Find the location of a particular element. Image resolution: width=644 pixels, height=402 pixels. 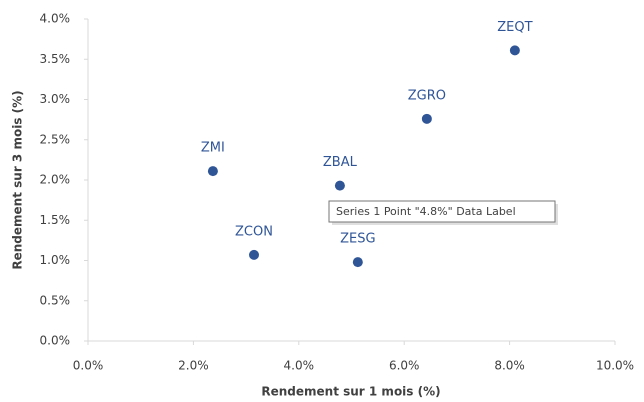

y-tick-label: 3.5% is located at coordinates (55, 59).